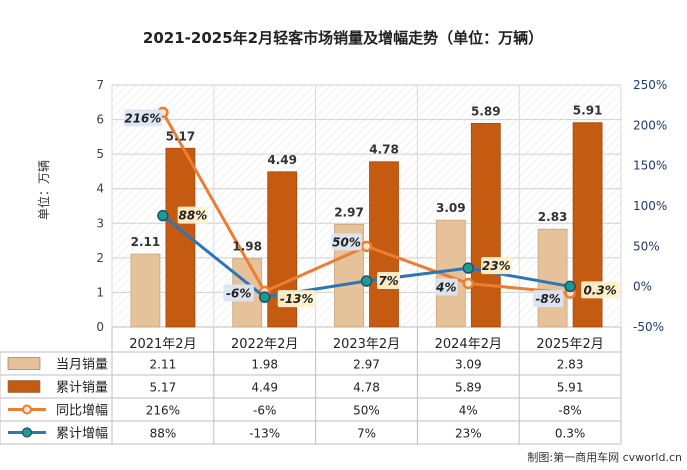  I want to click on legend-label: 同比增幅, so click(82, 411).